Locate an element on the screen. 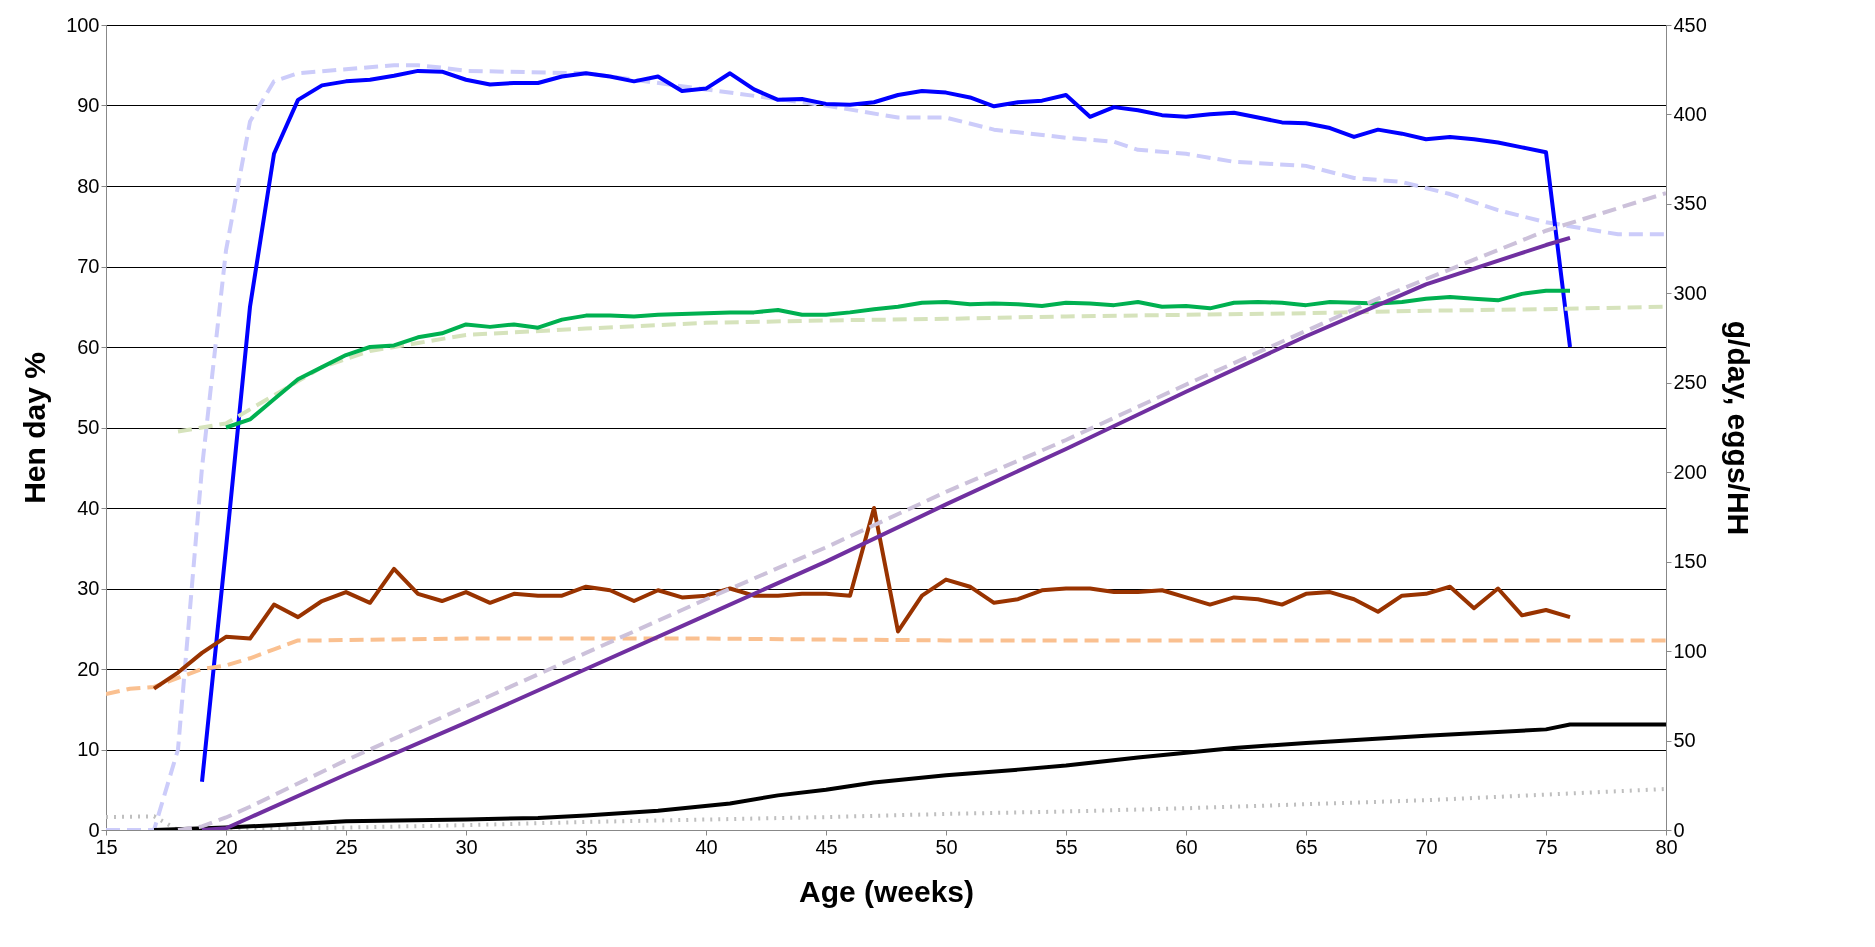 Image resolution: width=1875 pixels, height=947 pixels. y-tick-label: 100 is located at coordinates (83, 24).